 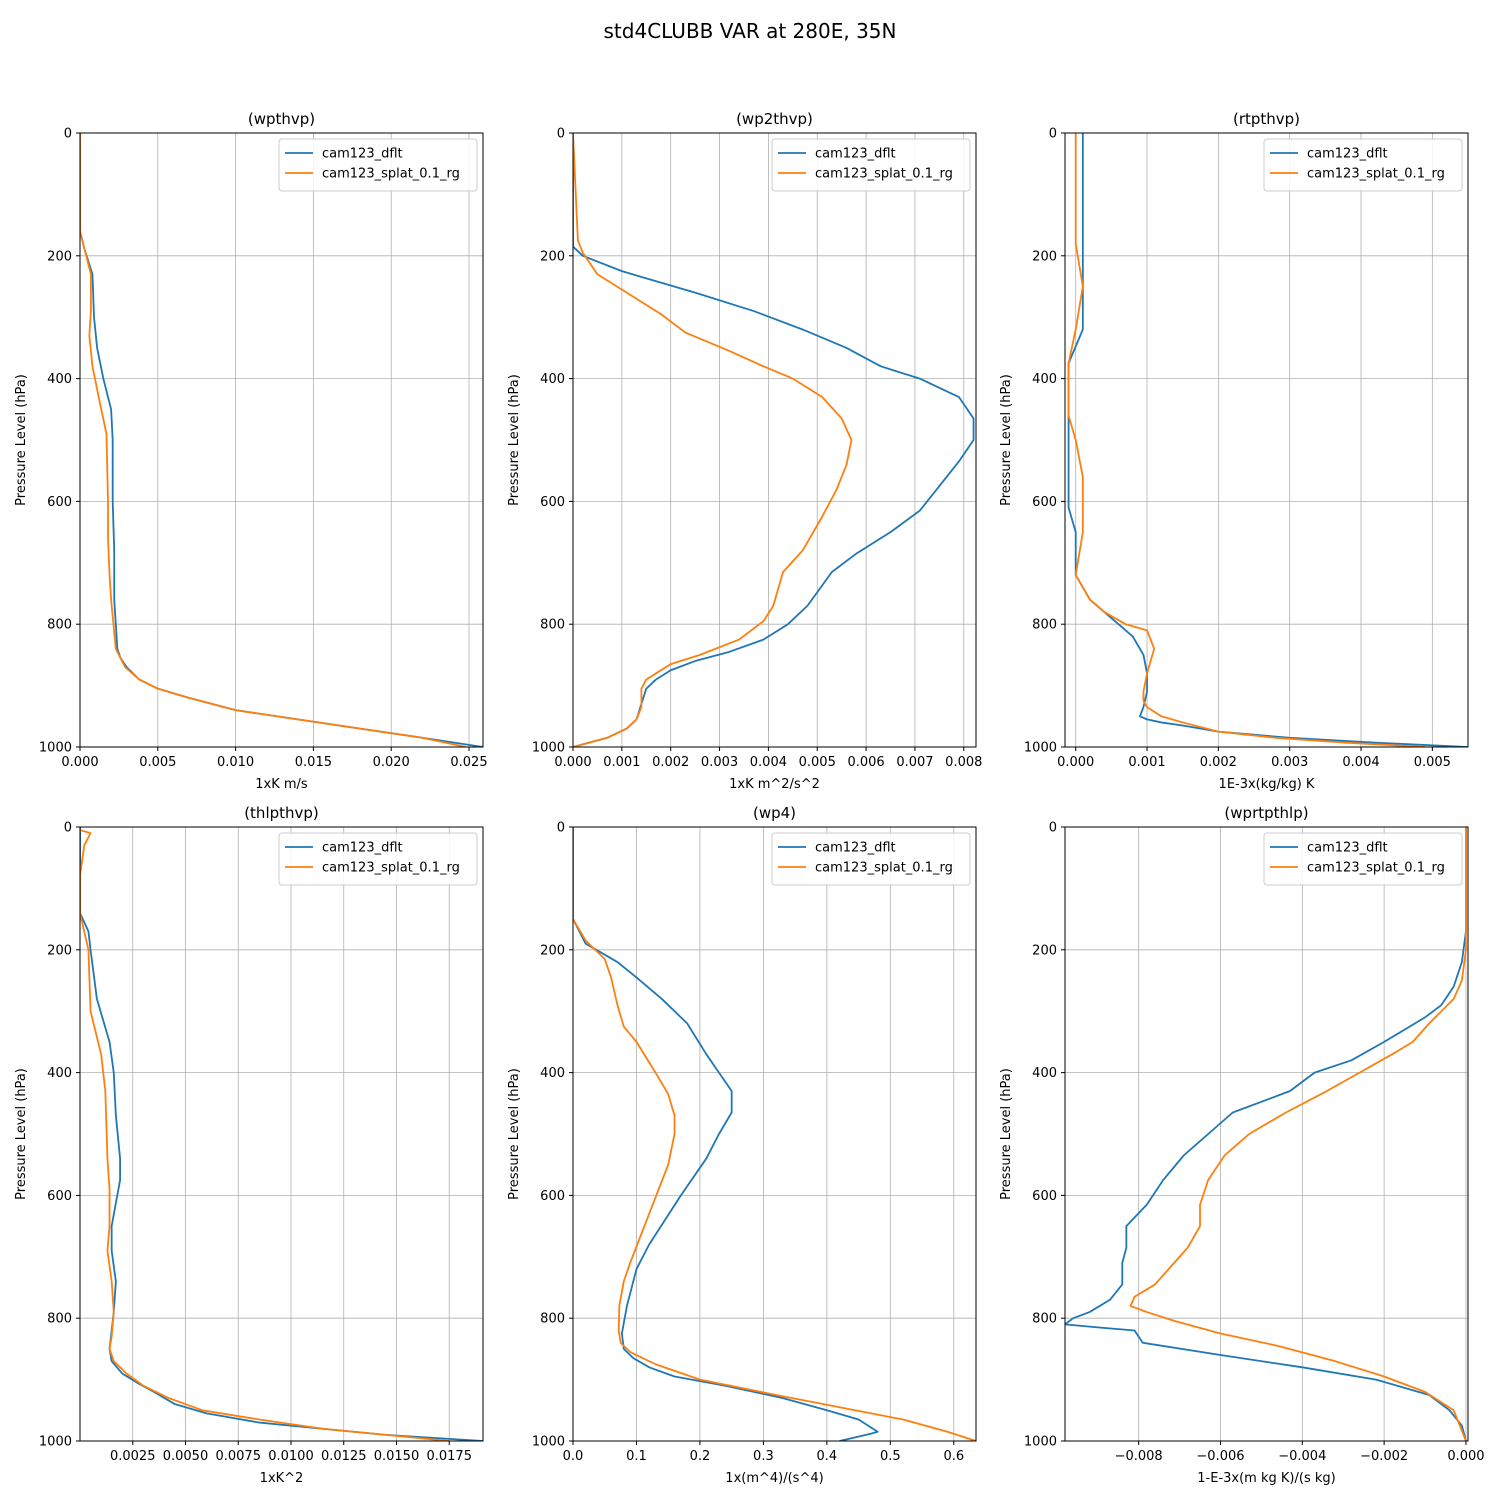 What do you see at coordinates (281, 119) in the screenshot?
I see `subplot-title: (wpthvp)` at bounding box center [281, 119].